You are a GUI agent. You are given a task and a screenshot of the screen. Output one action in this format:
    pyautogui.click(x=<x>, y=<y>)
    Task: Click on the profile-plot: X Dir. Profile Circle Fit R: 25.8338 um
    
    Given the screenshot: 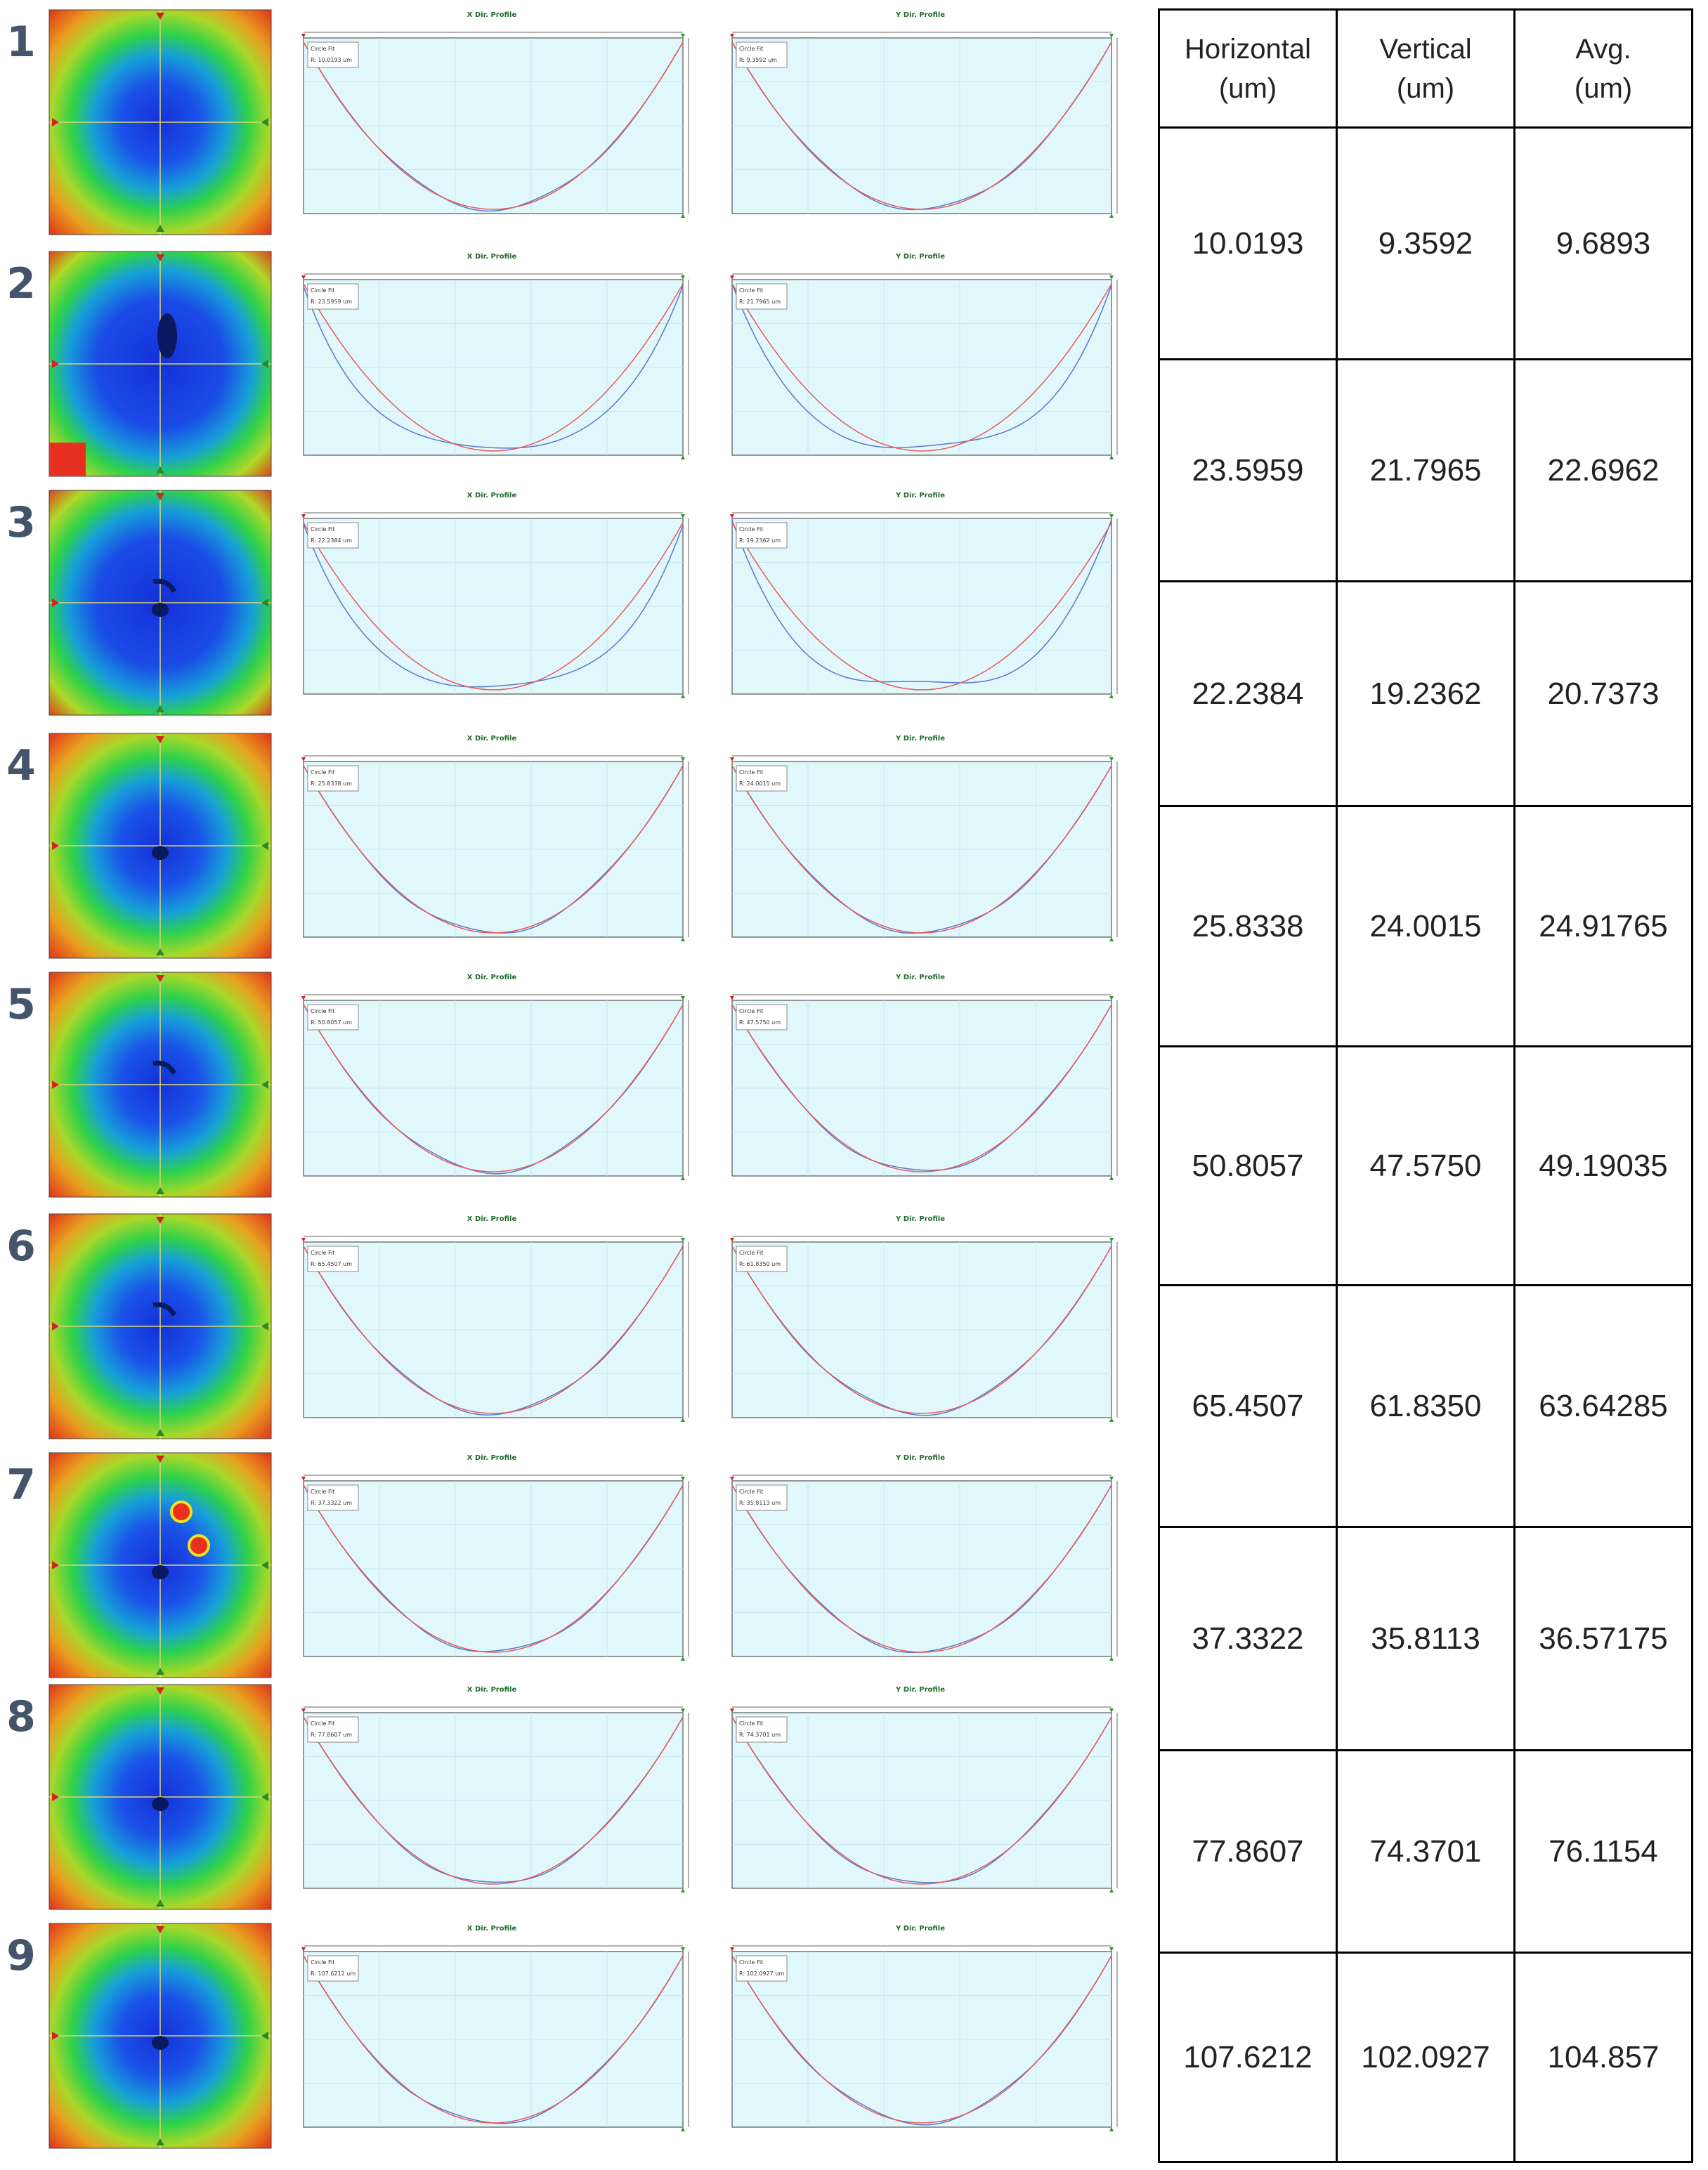 What is the action you would take?
    pyautogui.click(x=495, y=838)
    